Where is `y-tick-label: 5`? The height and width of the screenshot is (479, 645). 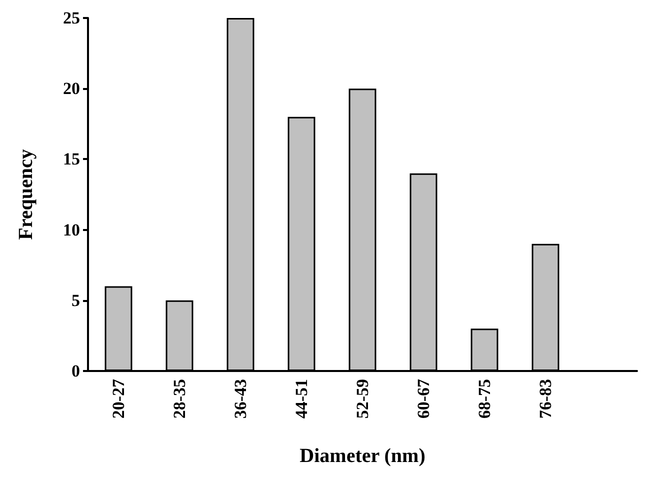
y-tick-label: 5 is located at coordinates (76, 300).